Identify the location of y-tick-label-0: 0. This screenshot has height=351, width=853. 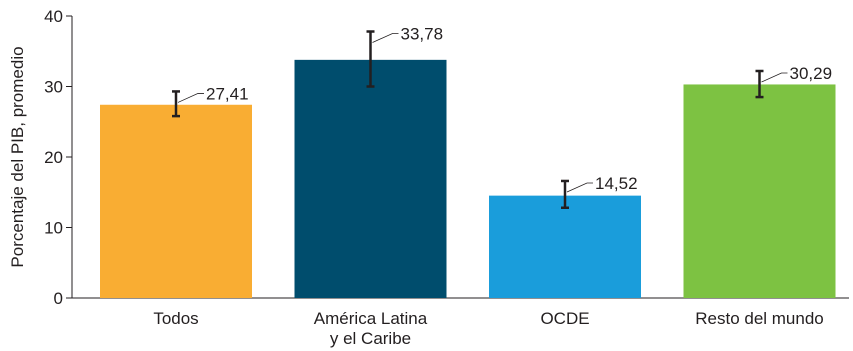
(58, 298).